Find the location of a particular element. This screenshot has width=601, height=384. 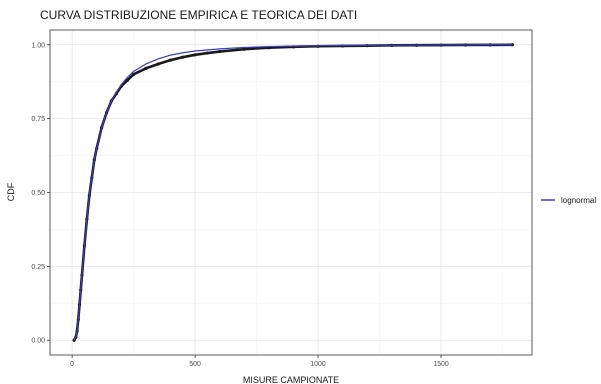

legend-label-lognormal: lognormal is located at coordinates (578, 200).